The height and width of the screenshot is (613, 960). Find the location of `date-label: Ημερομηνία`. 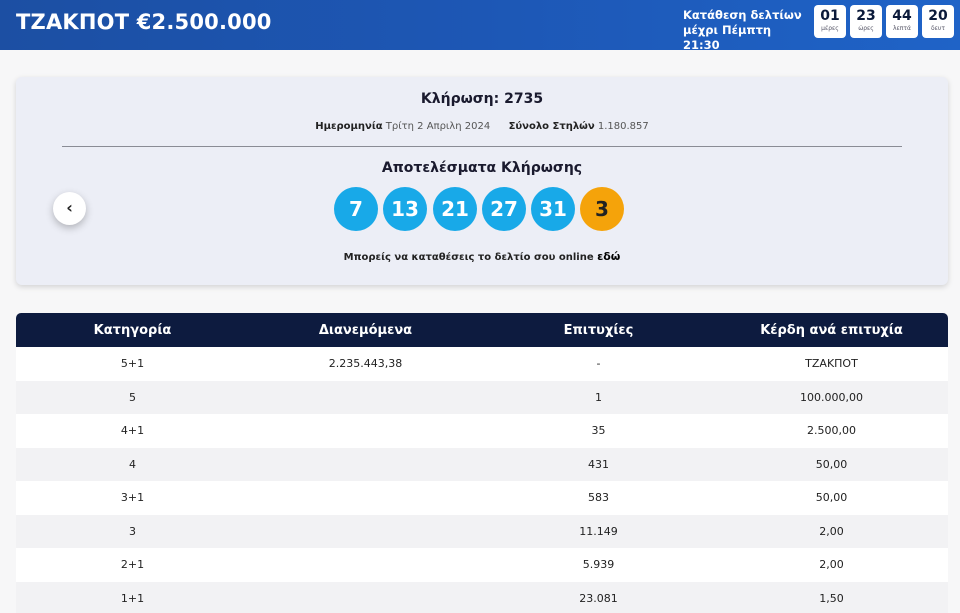

date-label: Ημερομηνία is located at coordinates (349, 126).